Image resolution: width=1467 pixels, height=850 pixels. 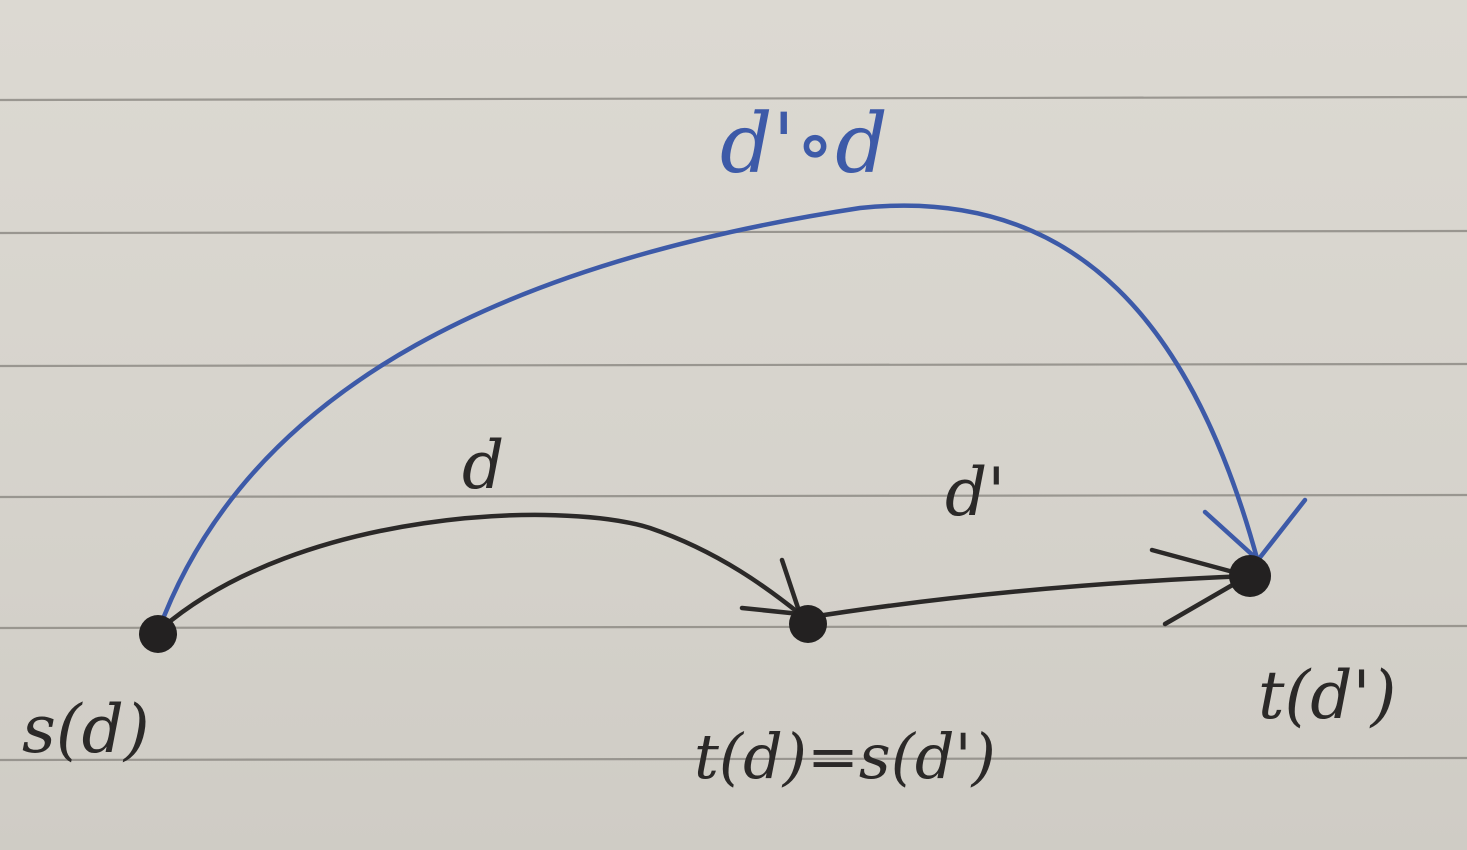 What do you see at coordinates (1026, 540) in the screenshot?
I see `edge-d-prime: d'` at bounding box center [1026, 540].